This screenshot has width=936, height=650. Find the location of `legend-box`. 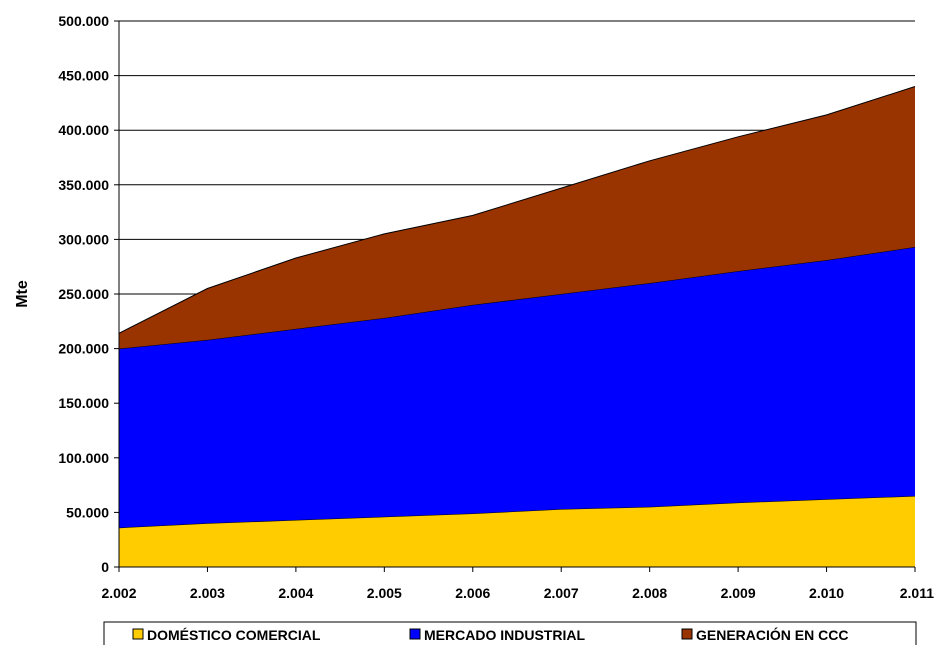

legend-box is located at coordinates (510, 634).